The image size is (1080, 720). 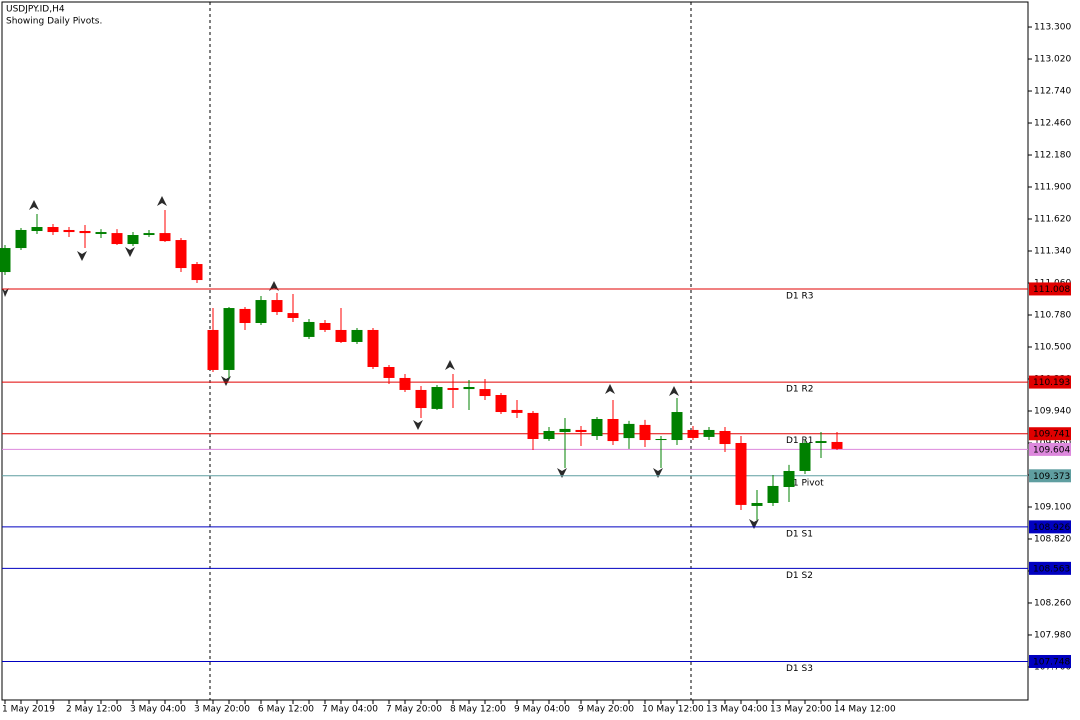 What do you see at coordinates (800, 441) in the screenshot?
I see `pivot-label: D1 R1` at bounding box center [800, 441].